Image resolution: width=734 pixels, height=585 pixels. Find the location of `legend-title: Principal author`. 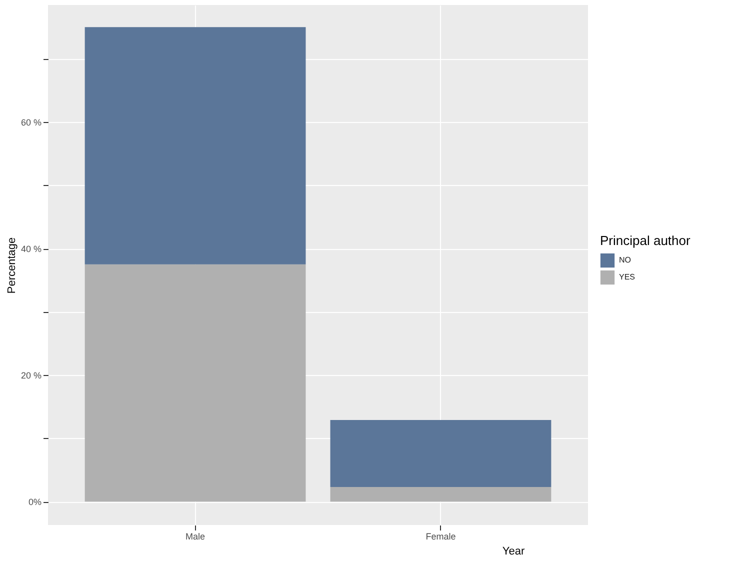

legend-title: Principal author is located at coordinates (645, 240).